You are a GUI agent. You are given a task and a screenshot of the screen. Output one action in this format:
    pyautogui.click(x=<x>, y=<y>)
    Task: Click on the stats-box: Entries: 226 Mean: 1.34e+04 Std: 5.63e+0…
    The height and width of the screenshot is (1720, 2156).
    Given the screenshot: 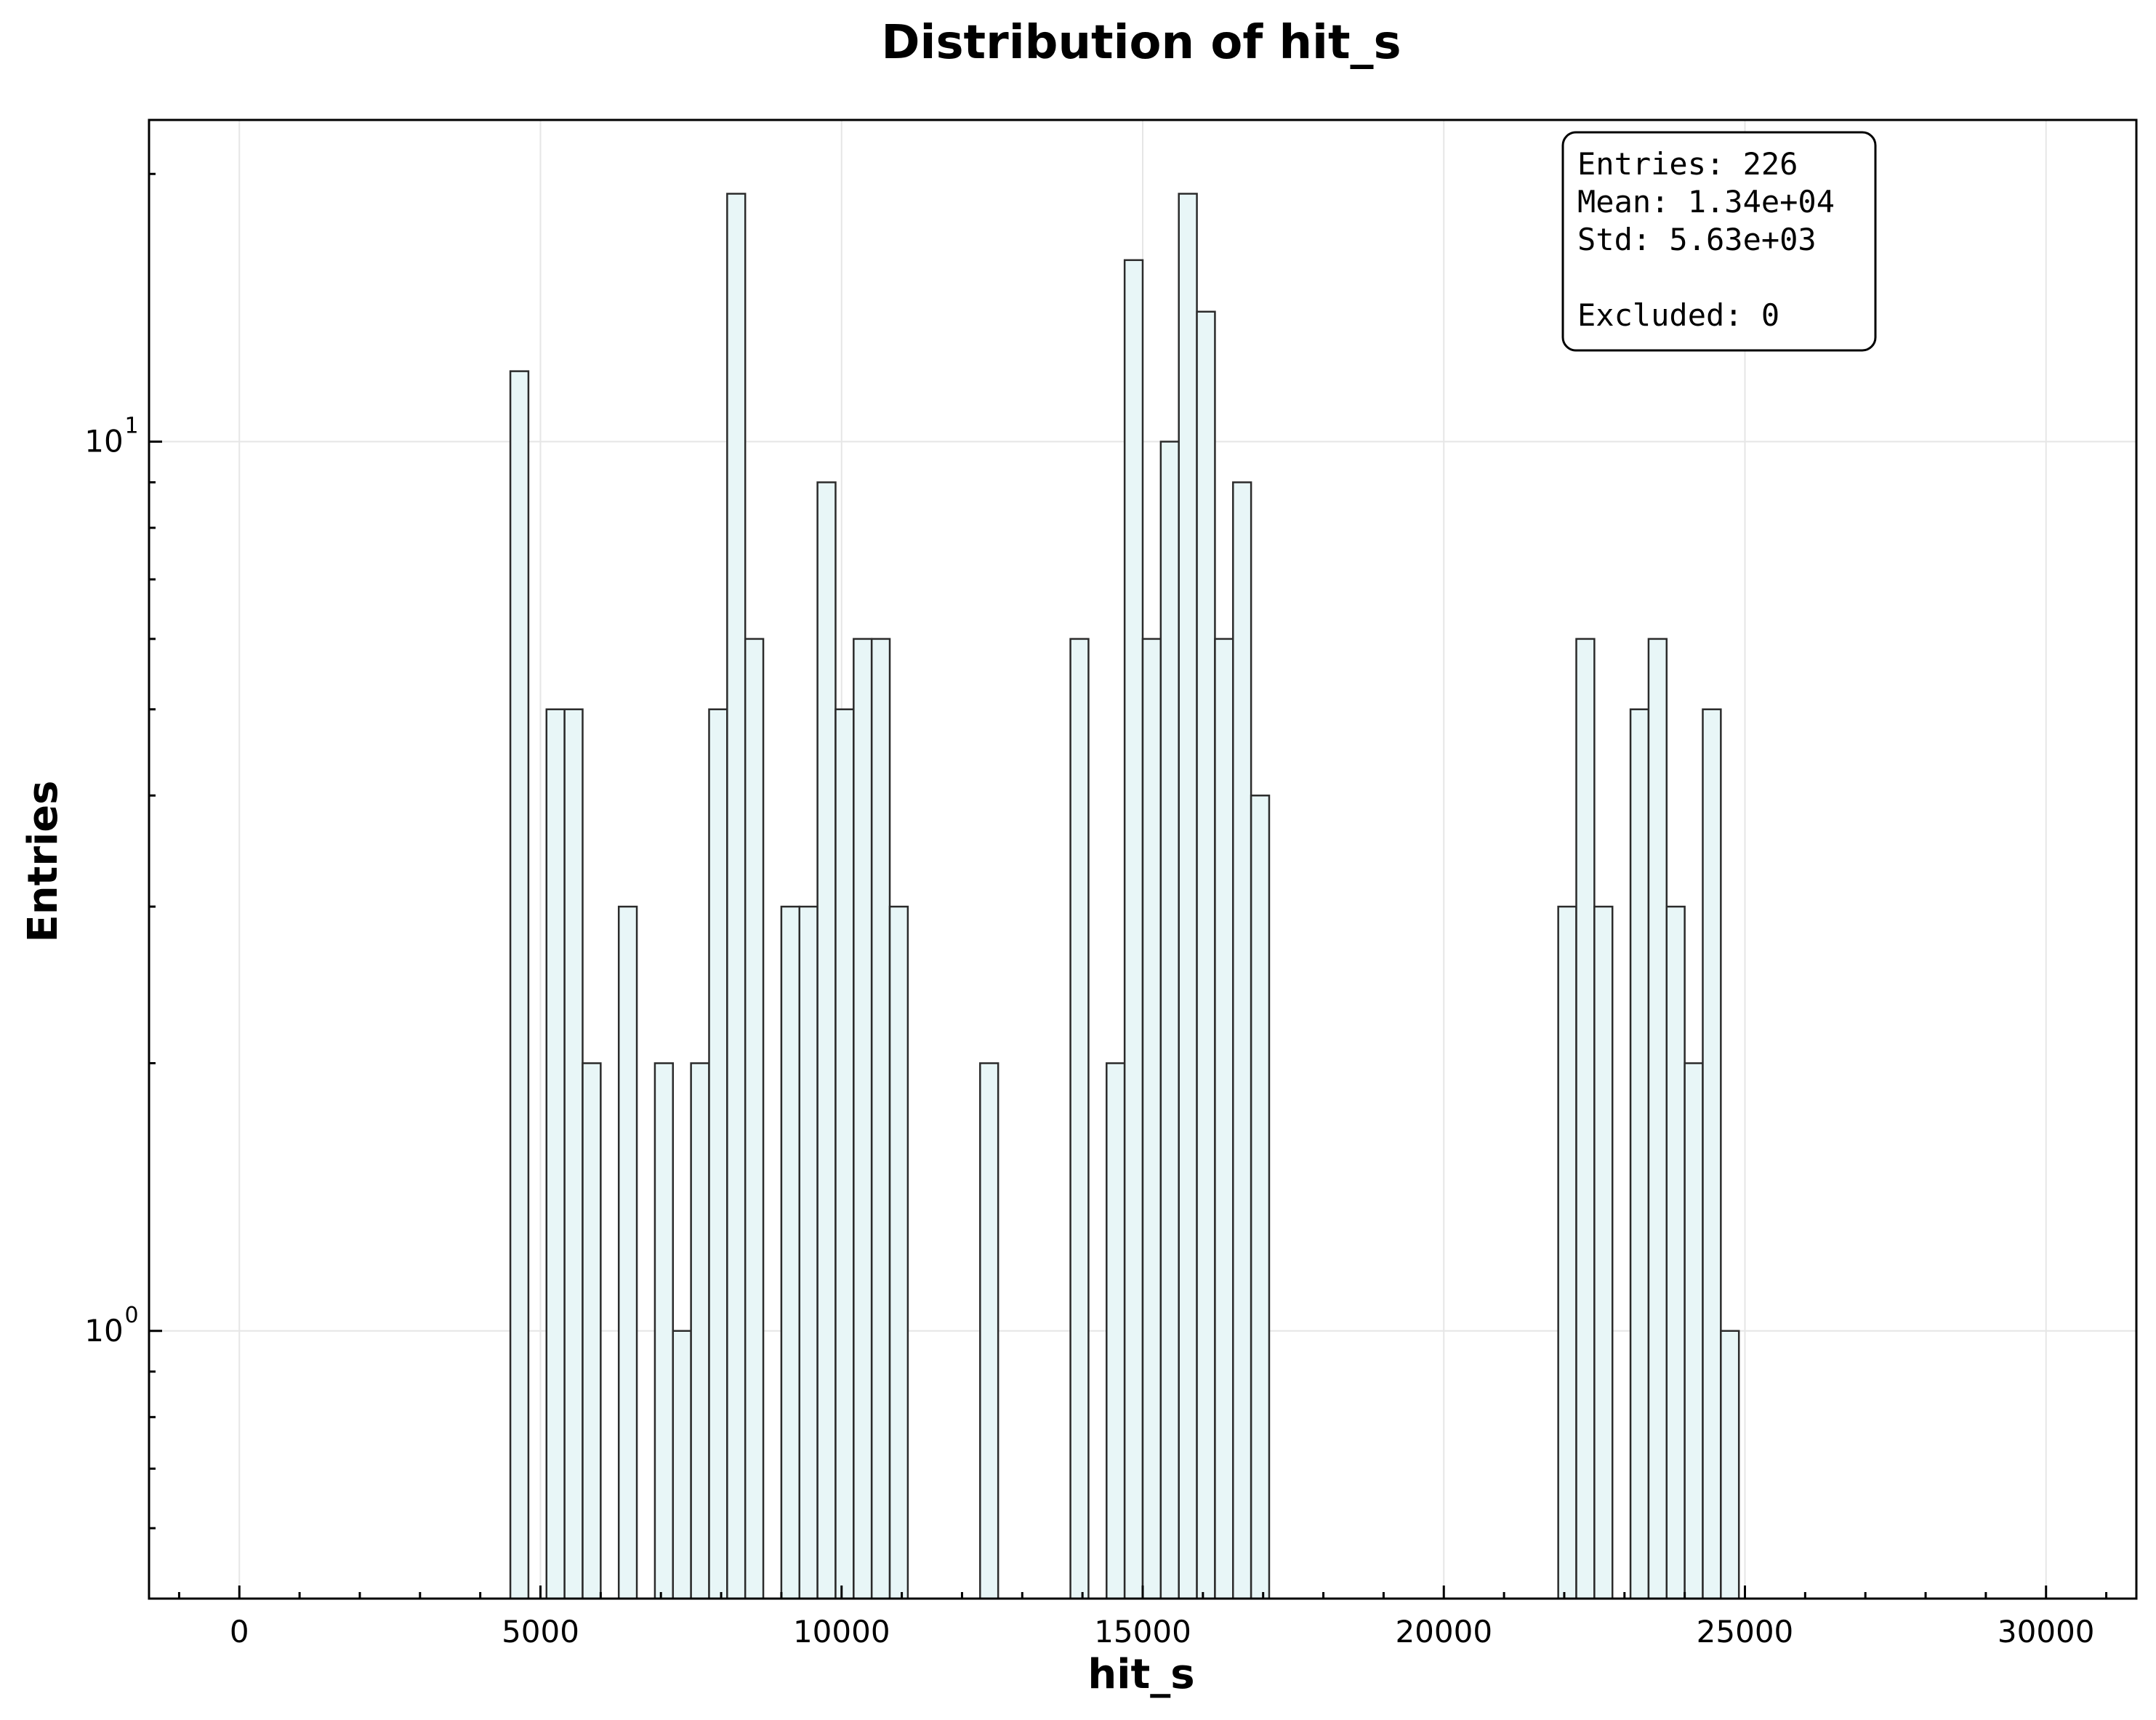 What is the action you would take?
    pyautogui.click(x=1719, y=241)
    